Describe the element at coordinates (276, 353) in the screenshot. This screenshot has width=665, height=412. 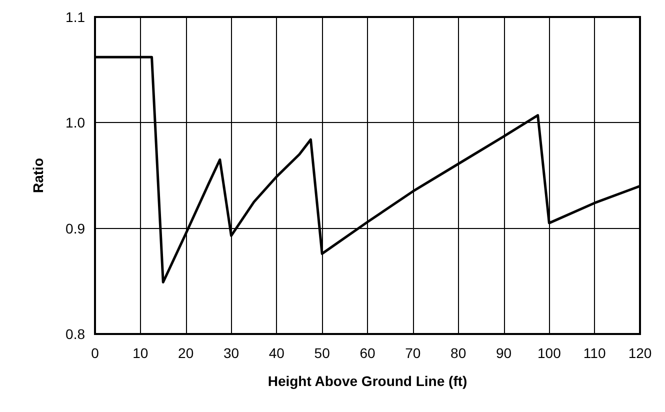
I see `x-tick-label: 40` at that location.